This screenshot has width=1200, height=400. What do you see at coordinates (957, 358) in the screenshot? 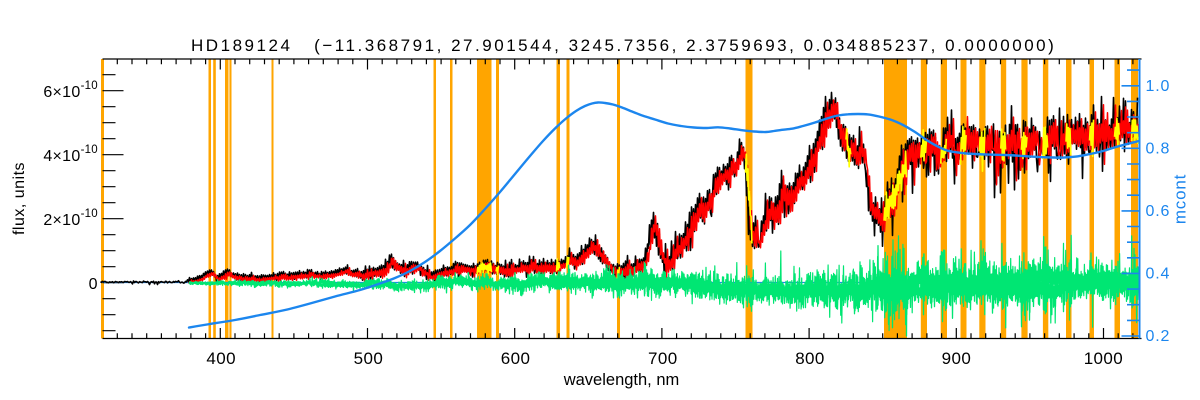
I see `svg-text: 900` at bounding box center [957, 358].